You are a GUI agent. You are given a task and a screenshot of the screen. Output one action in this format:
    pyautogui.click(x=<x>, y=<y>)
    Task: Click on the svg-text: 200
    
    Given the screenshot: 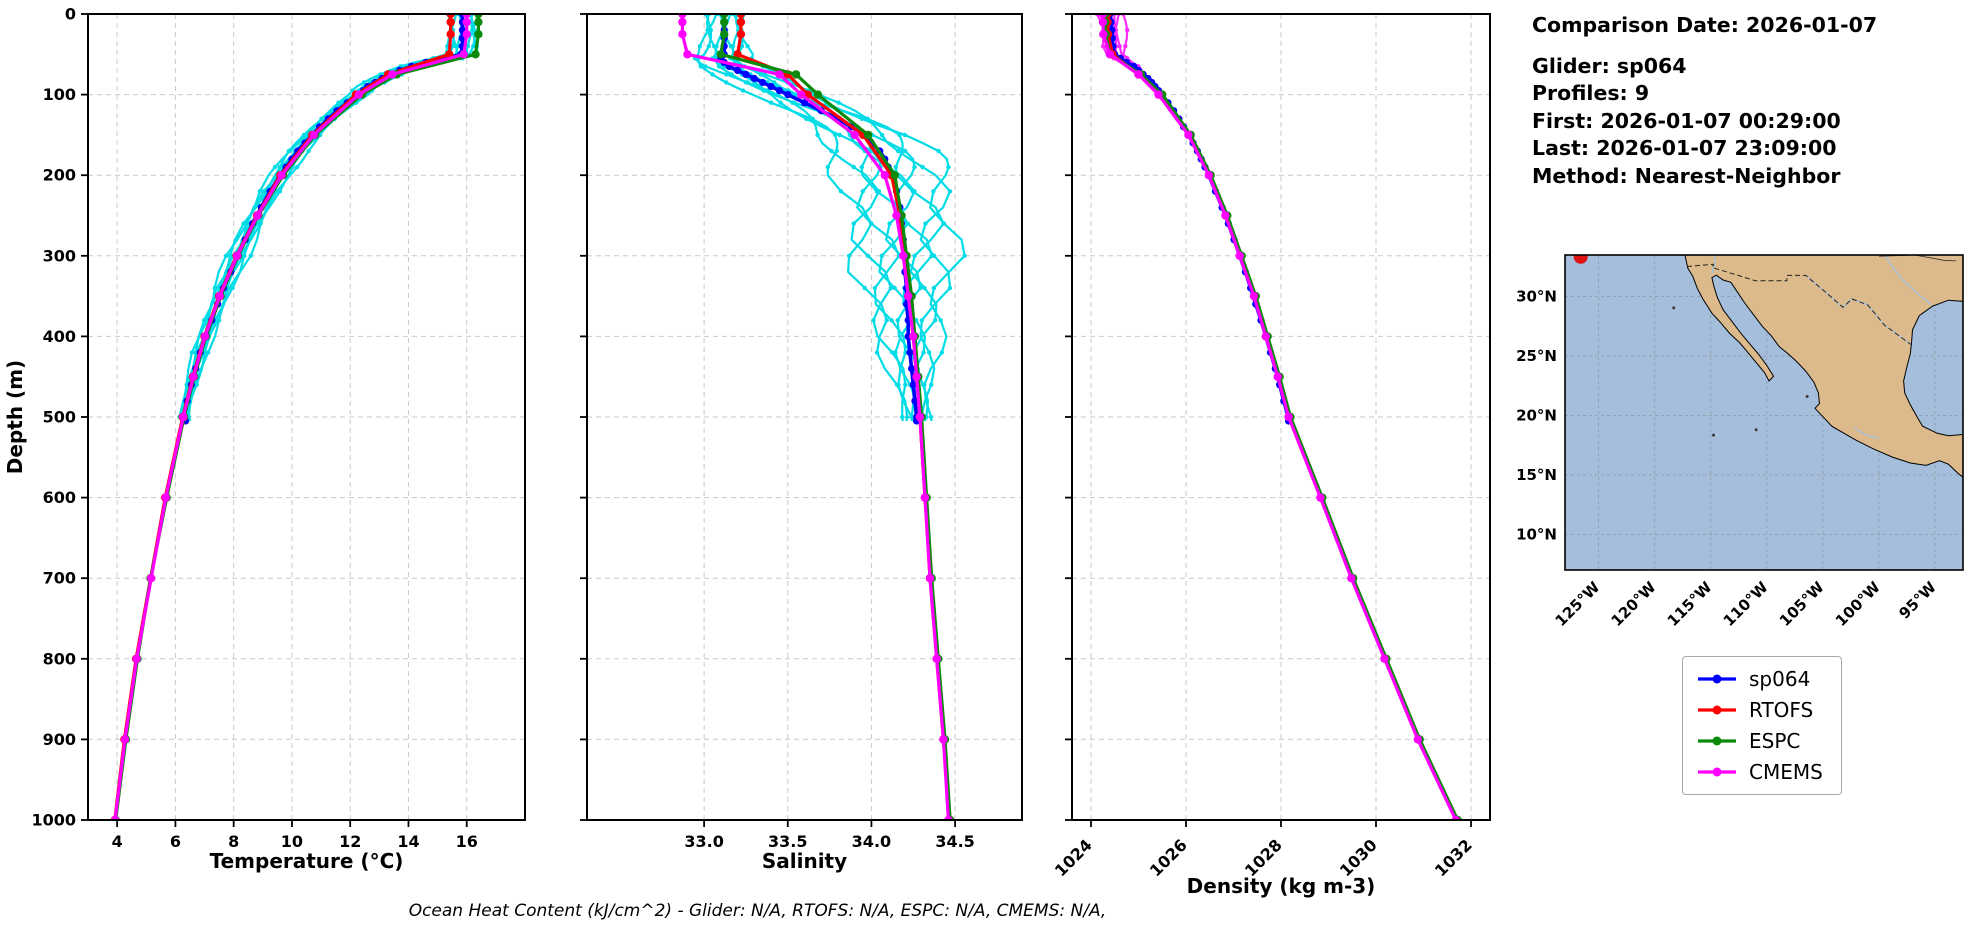 What is the action you would take?
    pyautogui.click(x=59, y=175)
    